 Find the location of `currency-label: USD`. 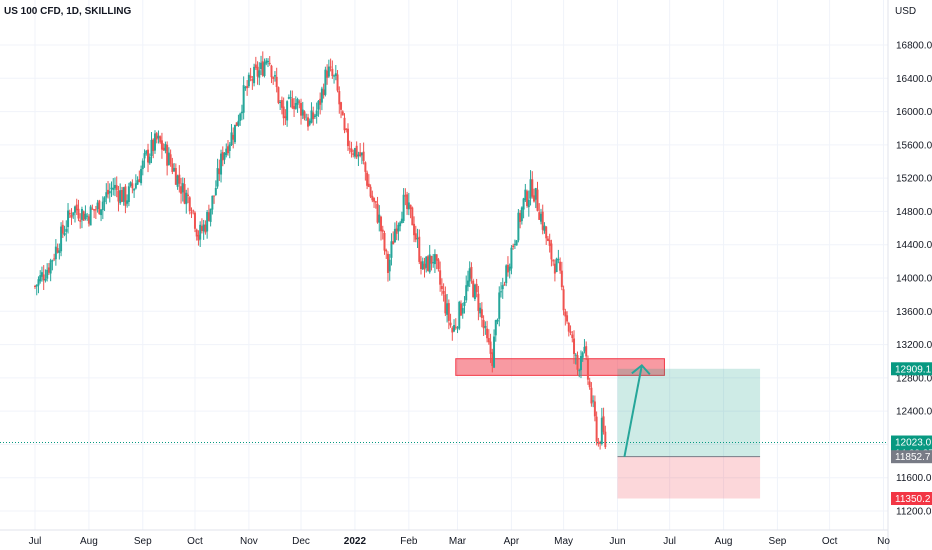

currency-label: USD is located at coordinates (905, 11).